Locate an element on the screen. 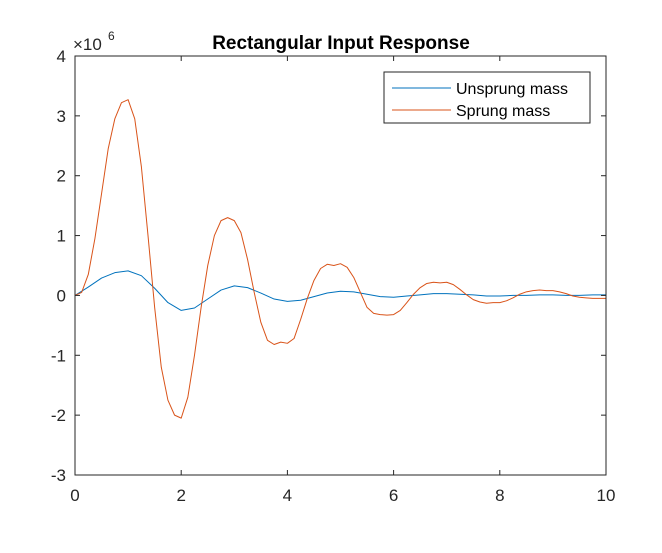 This screenshot has width=662, height=553. chart-title: Rectangular Input Response is located at coordinates (341, 43).